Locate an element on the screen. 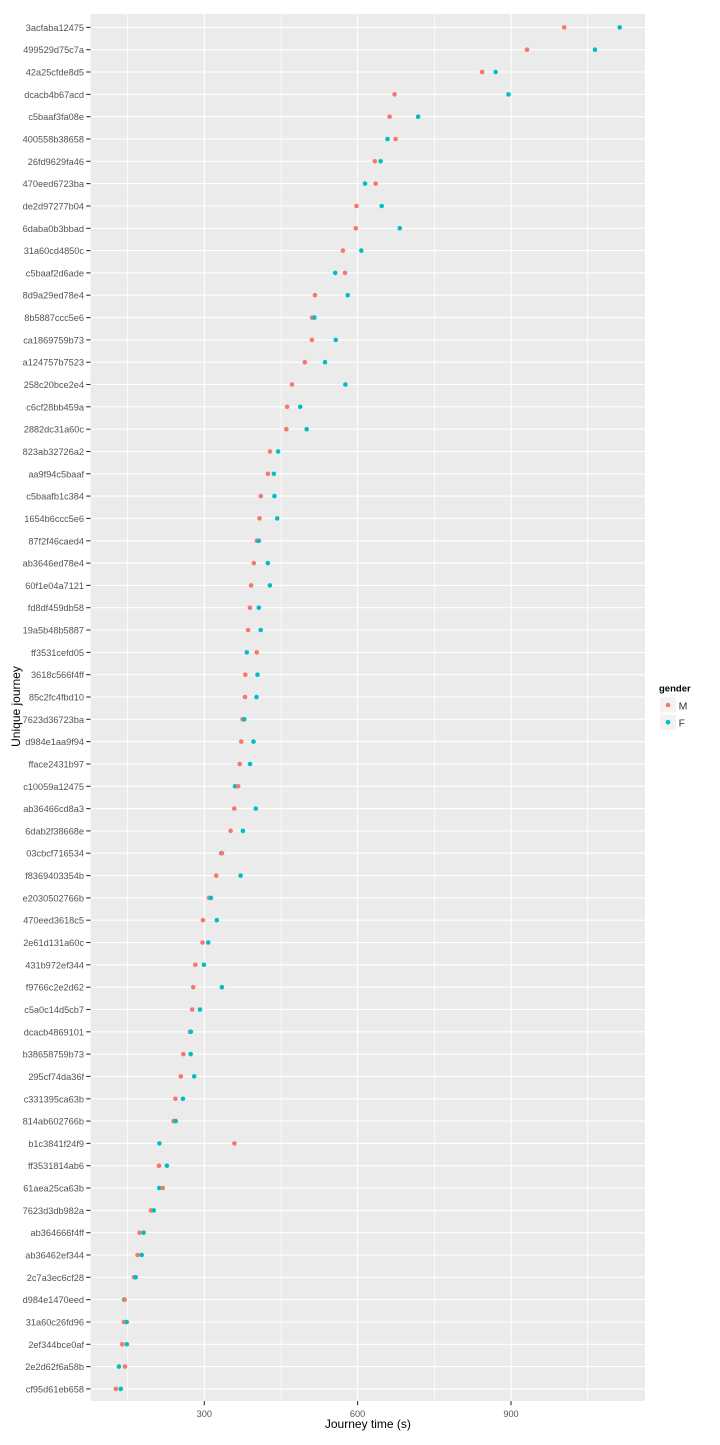  svg-text: Unique journey is located at coordinates (16, 706).